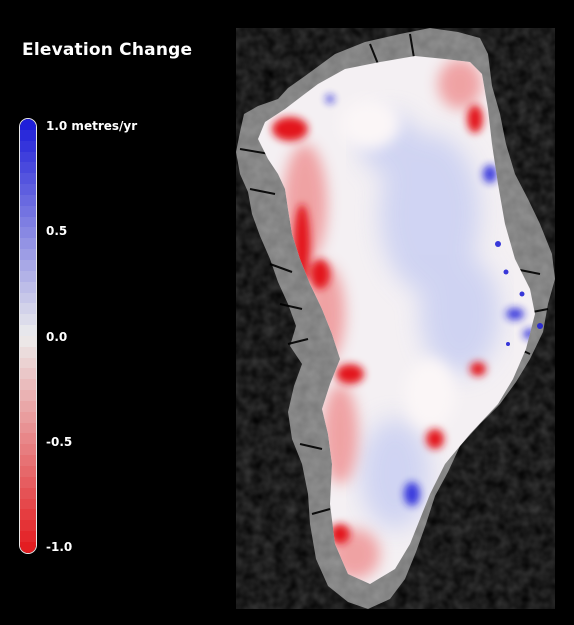 The width and height of the screenshot is (574, 625). Describe the element at coordinates (59, 547) in the screenshot. I see `legend-tick-neg-1-0: -1.0` at that location.